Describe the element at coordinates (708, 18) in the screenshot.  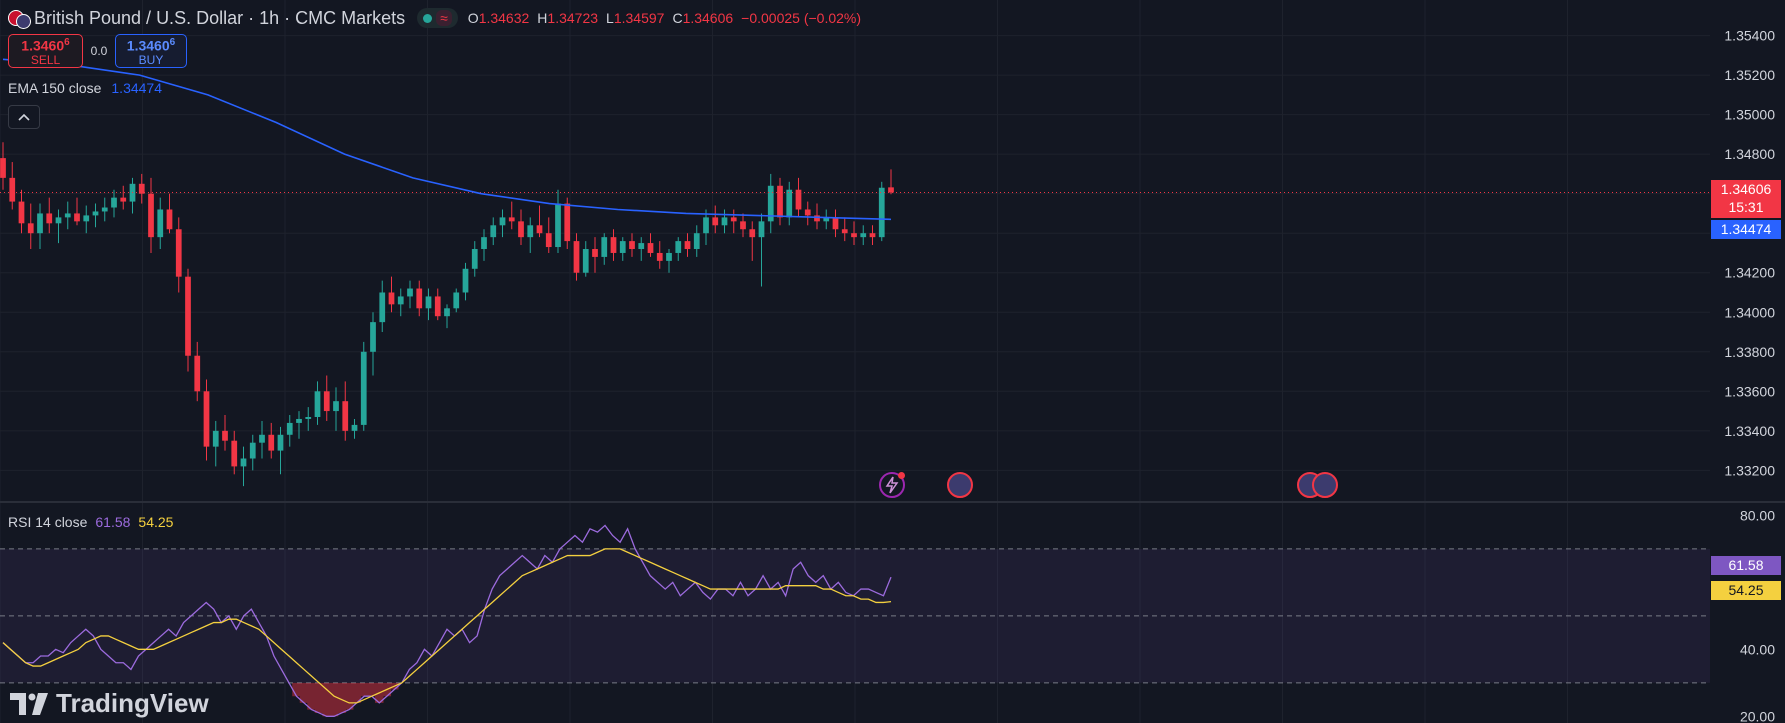
I see `close-value: 1.34606` at that location.